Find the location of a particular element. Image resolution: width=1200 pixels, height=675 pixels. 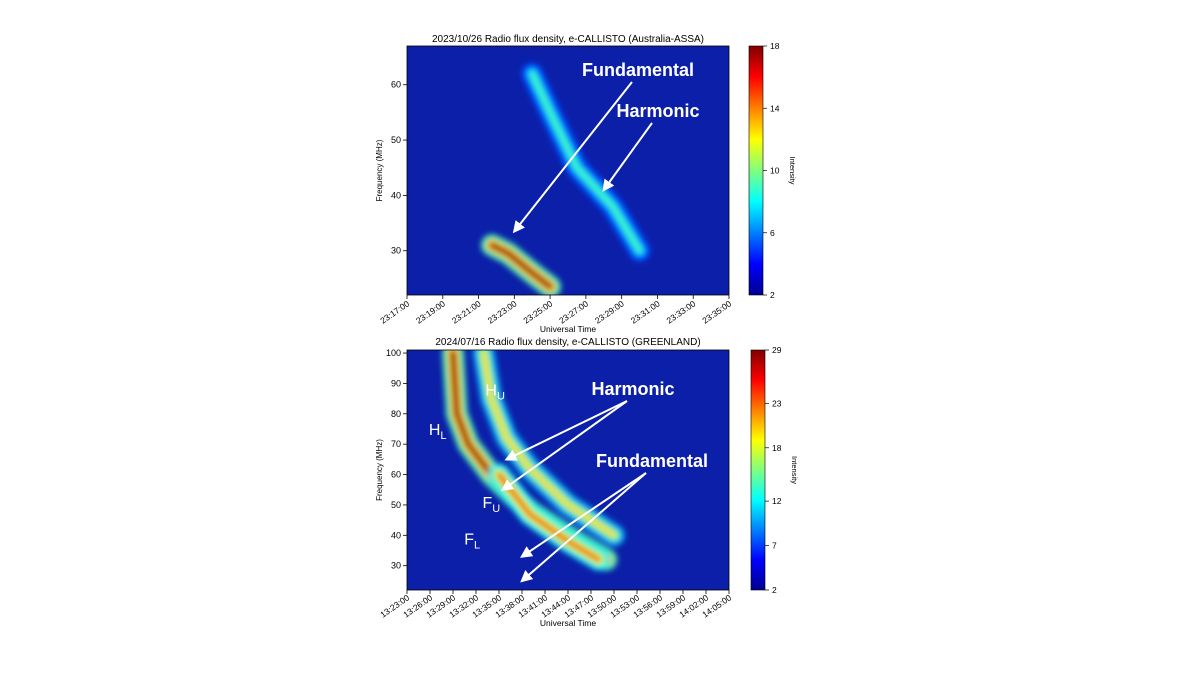

plot-frame is located at coordinates (568, 170).